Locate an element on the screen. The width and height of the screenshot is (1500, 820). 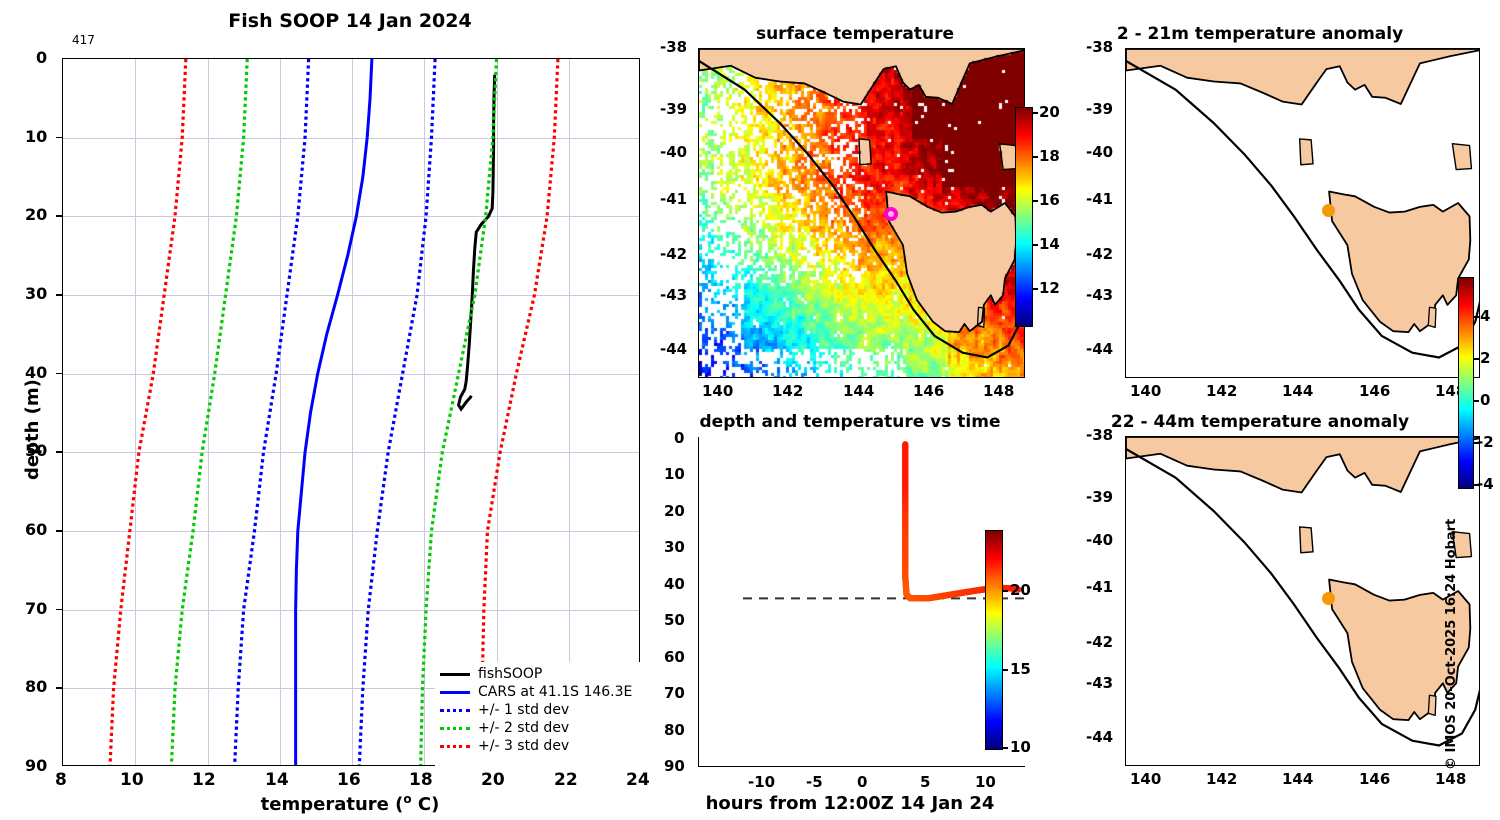
anomaly-bottom-xtick: 142 is located at coordinates (1222, 779).